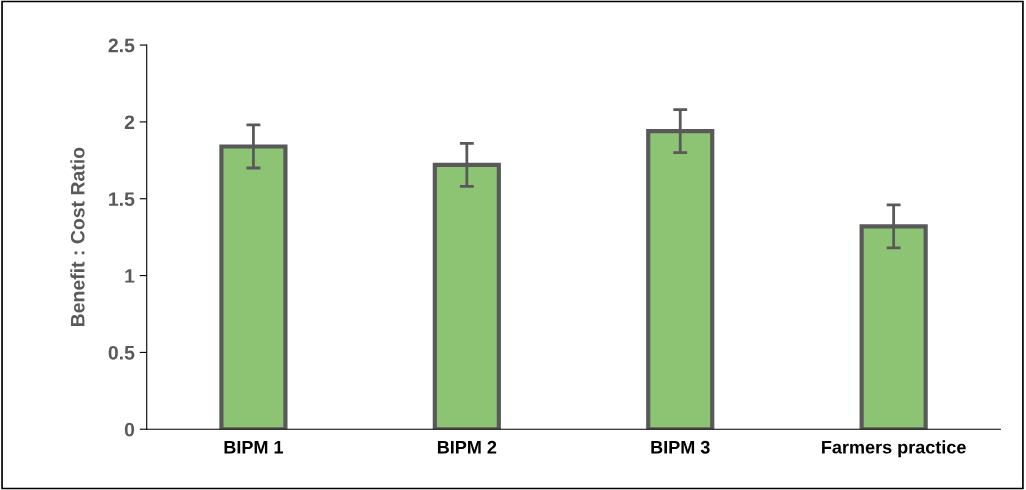 This screenshot has width=1026, height=490. What do you see at coordinates (680, 447) in the screenshot?
I see `x-tick-label: BIPM 3` at bounding box center [680, 447].